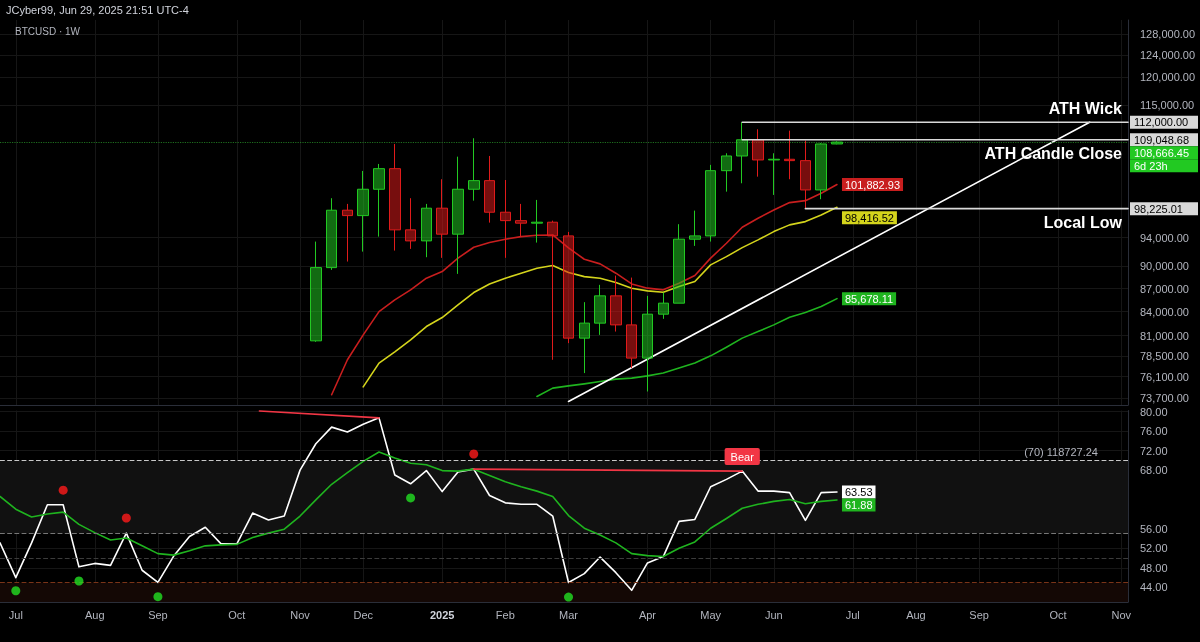  Describe the element at coordinates (1168, 76) in the screenshot. I see `y-tick-label: 120,000.00` at that location.